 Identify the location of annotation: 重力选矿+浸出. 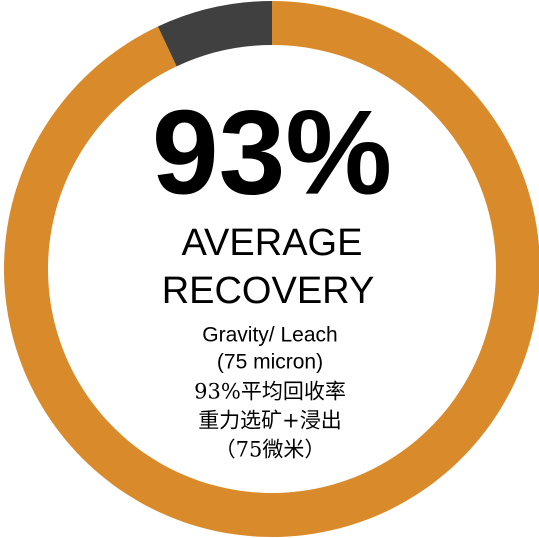
(270, 421).